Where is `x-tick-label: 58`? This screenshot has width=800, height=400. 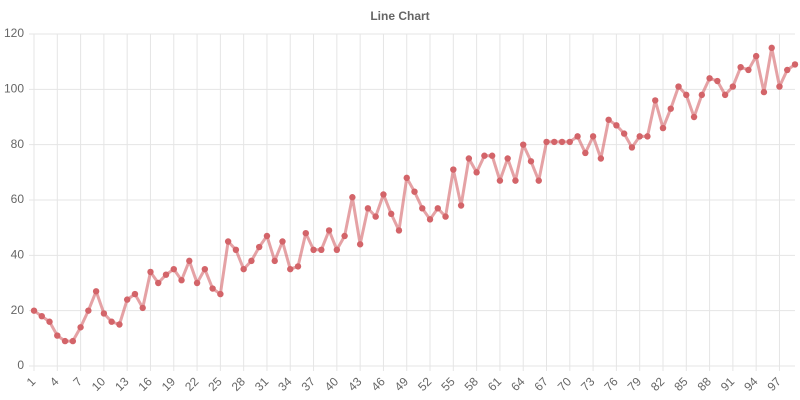
x-tick-label: 58 is located at coordinates (472, 384).